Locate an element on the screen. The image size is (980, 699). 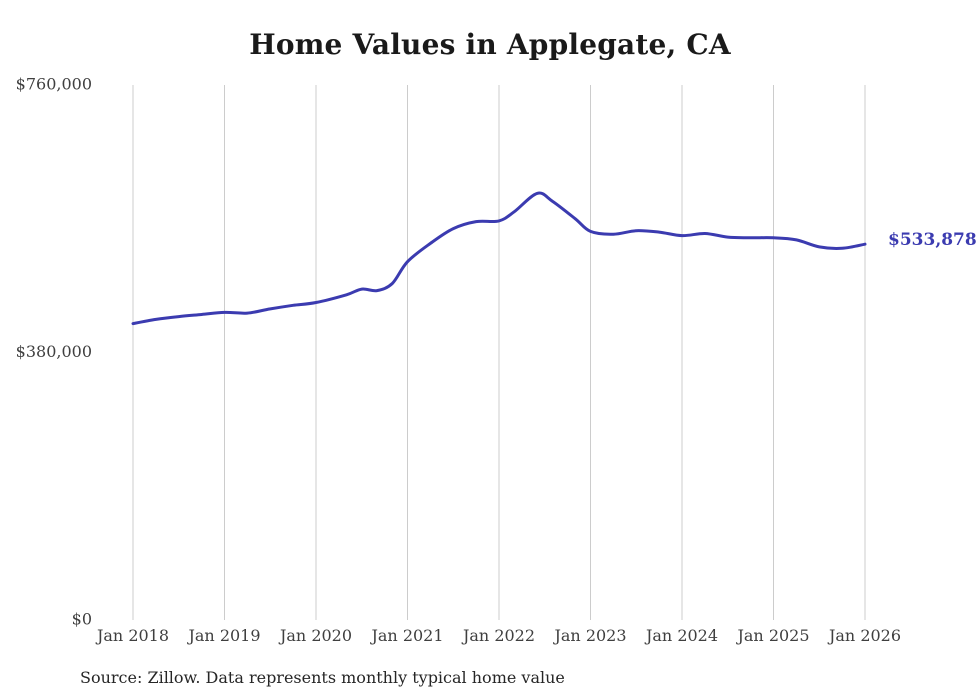
x-tick-label: Jan 2023 is located at coordinates (589, 635).